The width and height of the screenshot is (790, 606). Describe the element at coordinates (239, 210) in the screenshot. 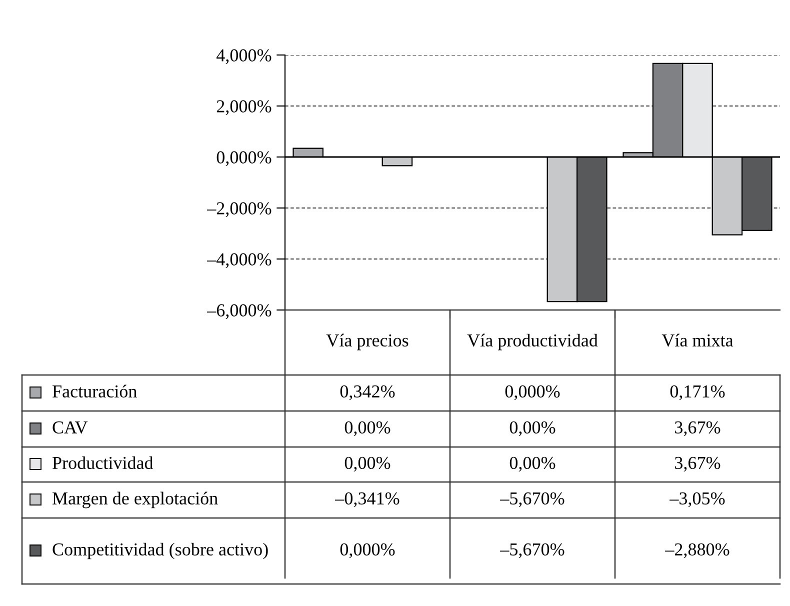

I see `y-tick-label: –2,000%` at that location.